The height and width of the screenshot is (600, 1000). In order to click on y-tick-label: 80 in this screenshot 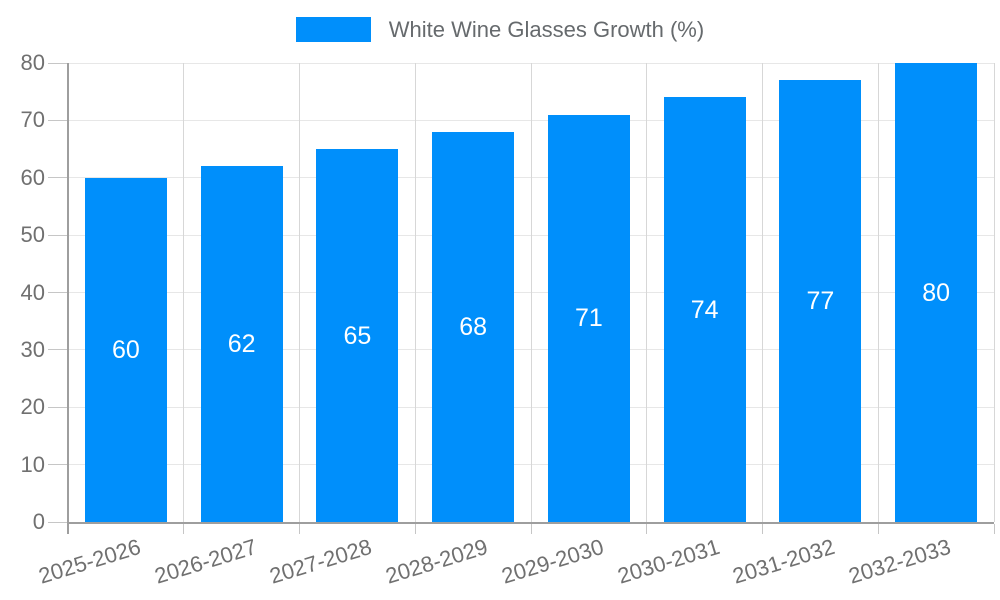, I will do `click(32, 62)`.